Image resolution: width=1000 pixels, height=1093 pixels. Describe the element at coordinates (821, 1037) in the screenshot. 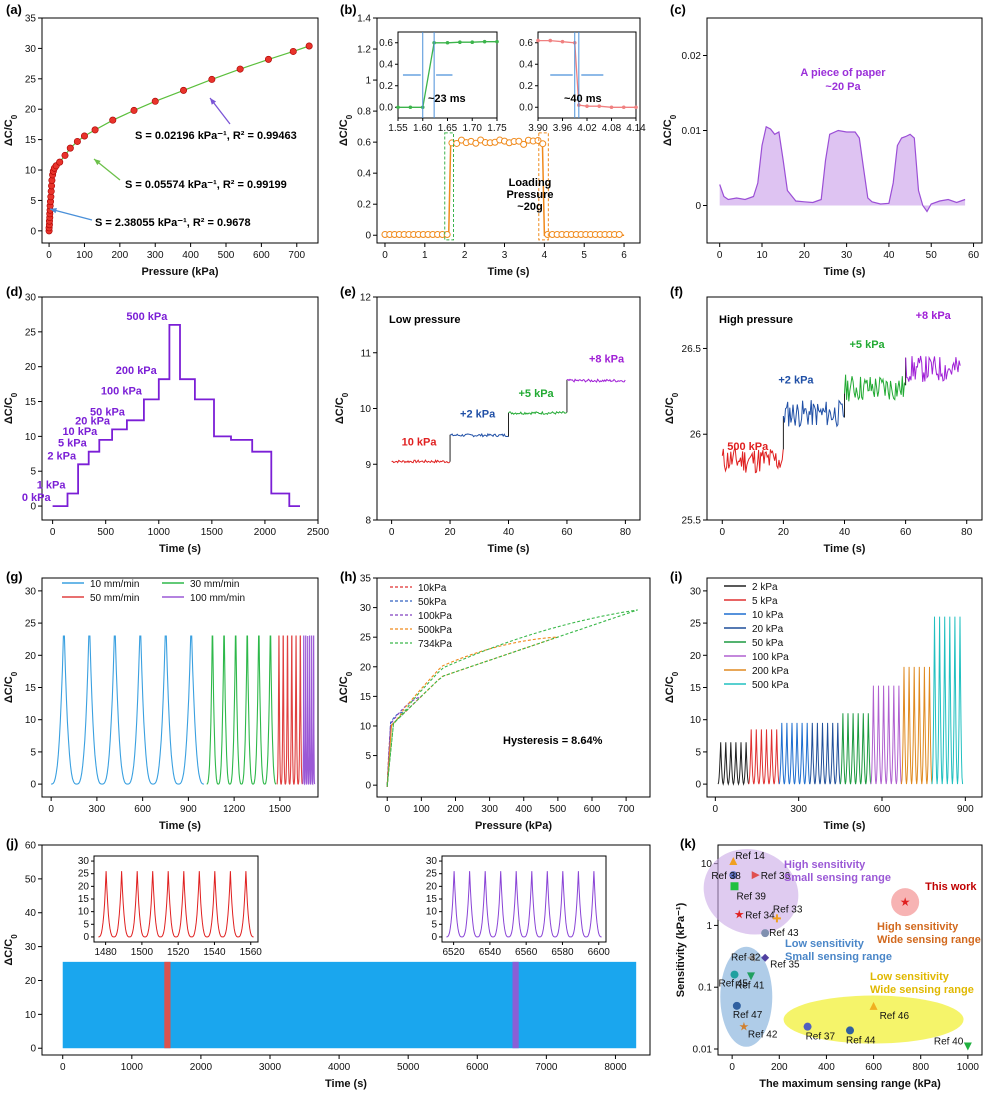

I see `panel-k-point-label-13: Ref 37` at that location.